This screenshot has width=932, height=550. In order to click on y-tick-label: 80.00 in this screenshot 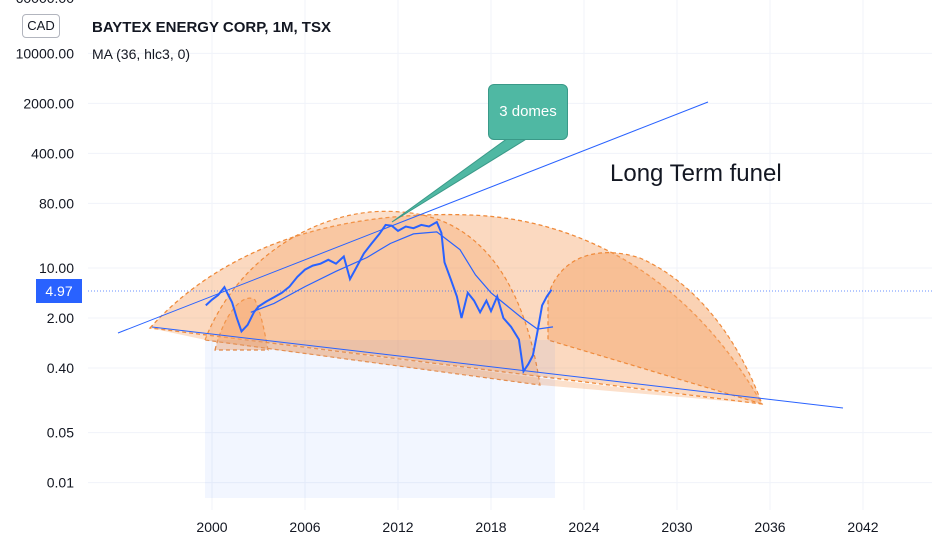, I will do `click(56, 203)`.